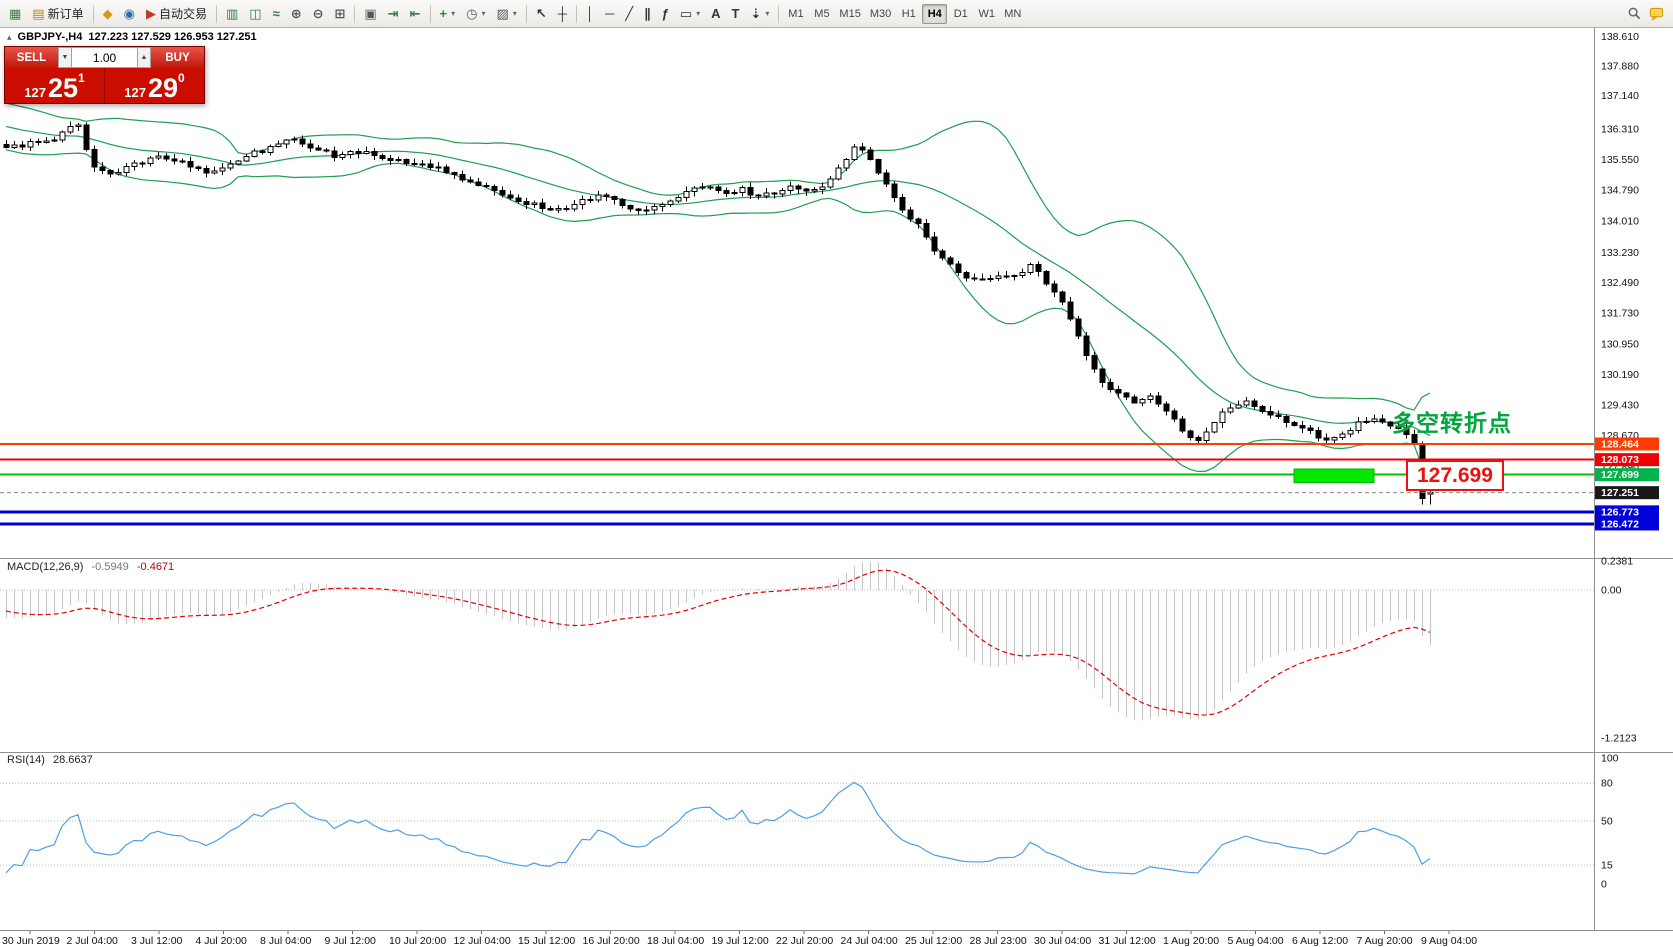 This screenshot has height=947, width=1673. I want to click on lot-increase-button: ▲, so click(144, 57).